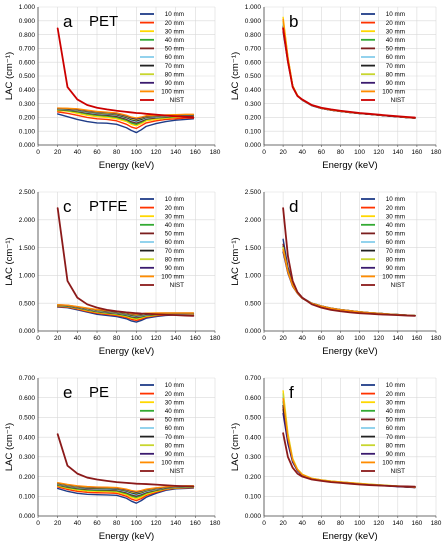  Describe the element at coordinates (253, 118) in the screenshot. I see `y-tick-label: 0.200` at that location.